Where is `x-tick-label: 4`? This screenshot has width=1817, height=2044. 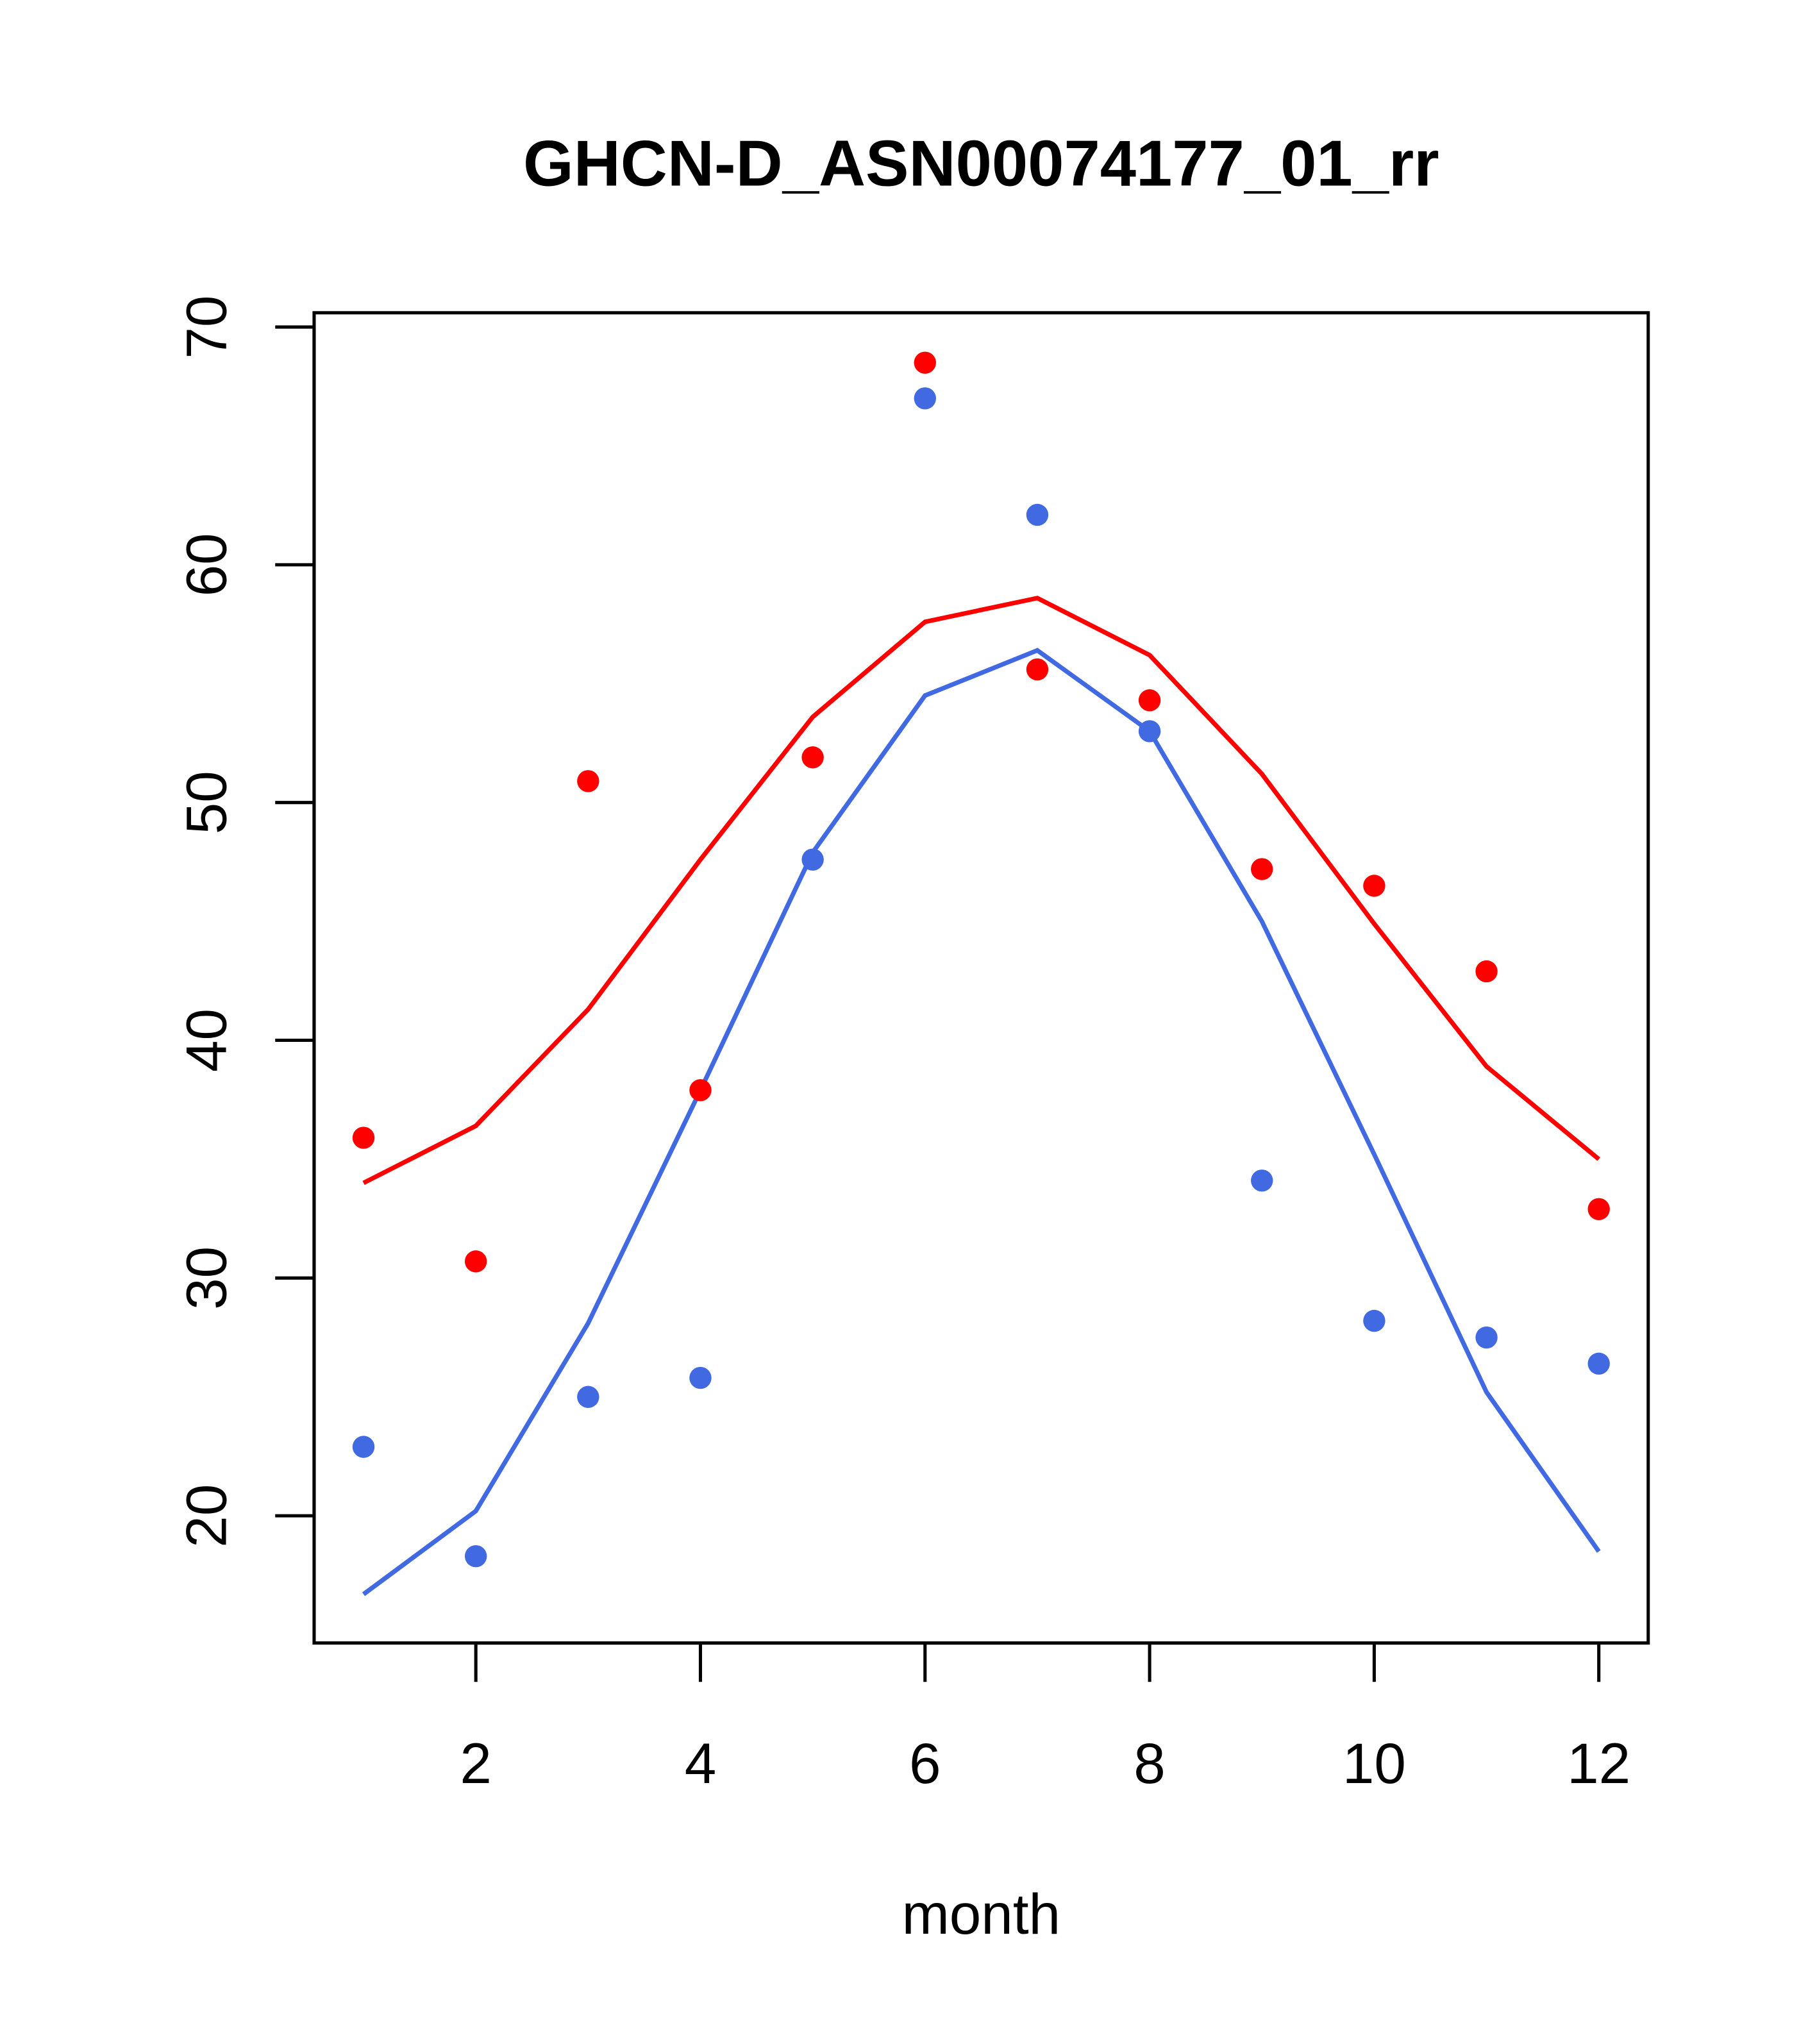
x-tick-label: 4 is located at coordinates (701, 1763).